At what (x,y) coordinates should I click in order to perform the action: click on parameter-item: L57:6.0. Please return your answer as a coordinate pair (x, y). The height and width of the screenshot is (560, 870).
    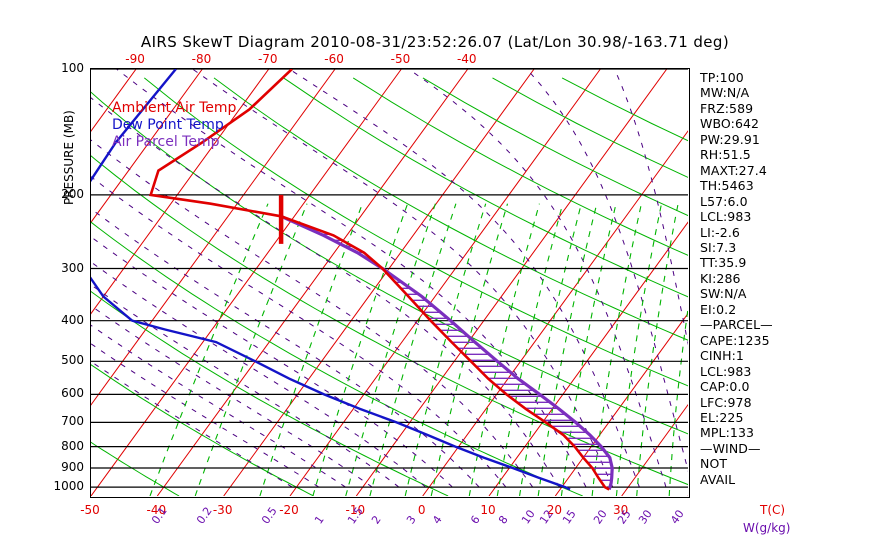
    Looking at the image, I should click on (724, 201).